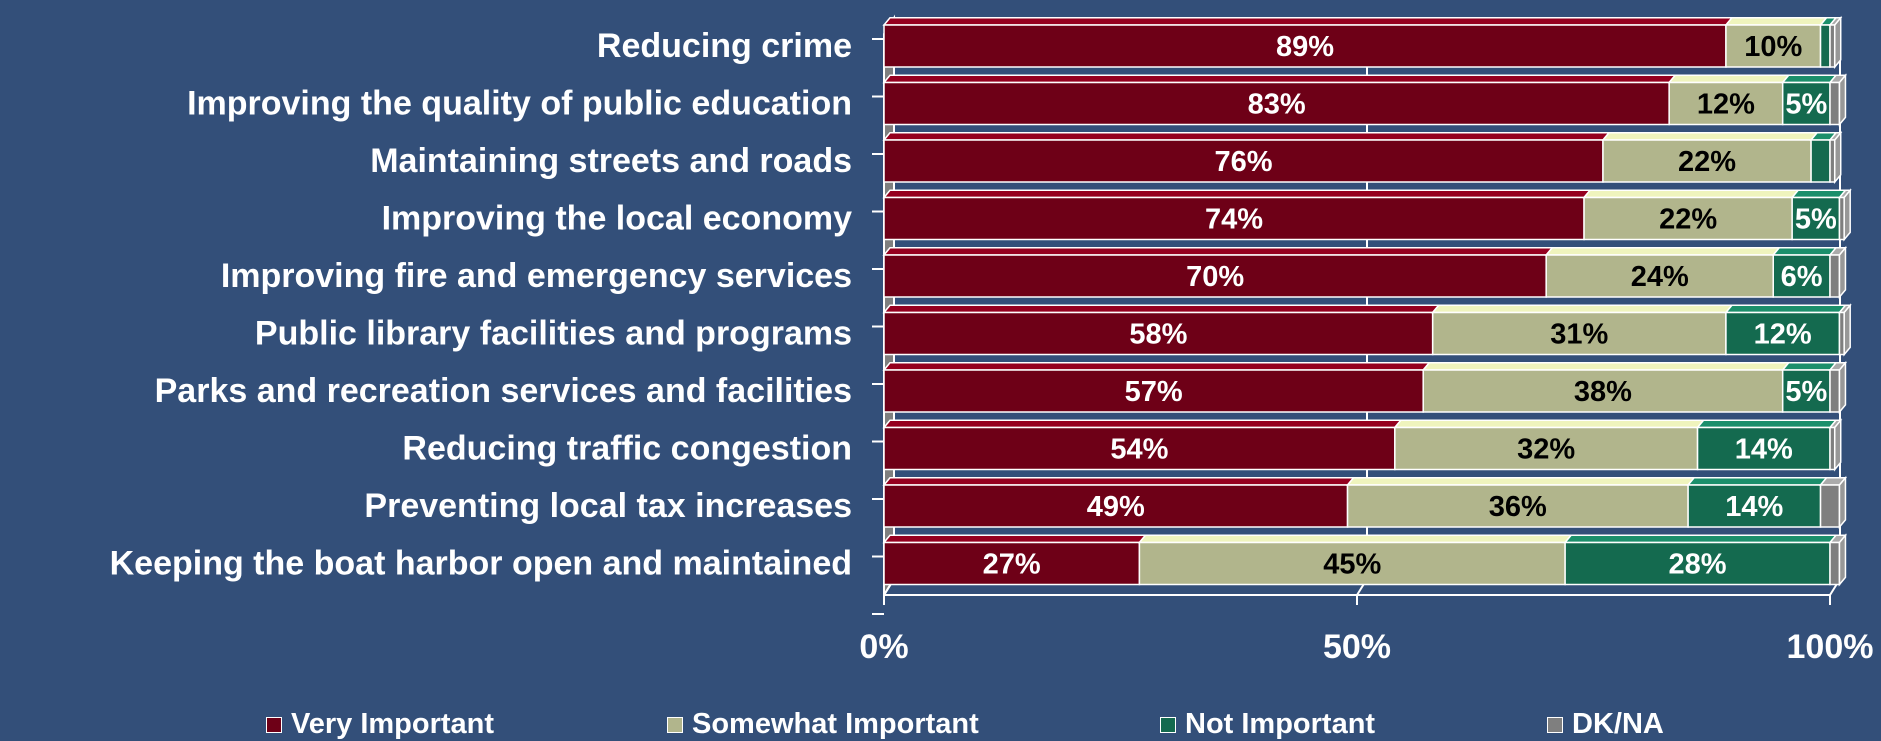 The height and width of the screenshot is (741, 1881). I want to click on data-label: 27%, so click(1012, 565).